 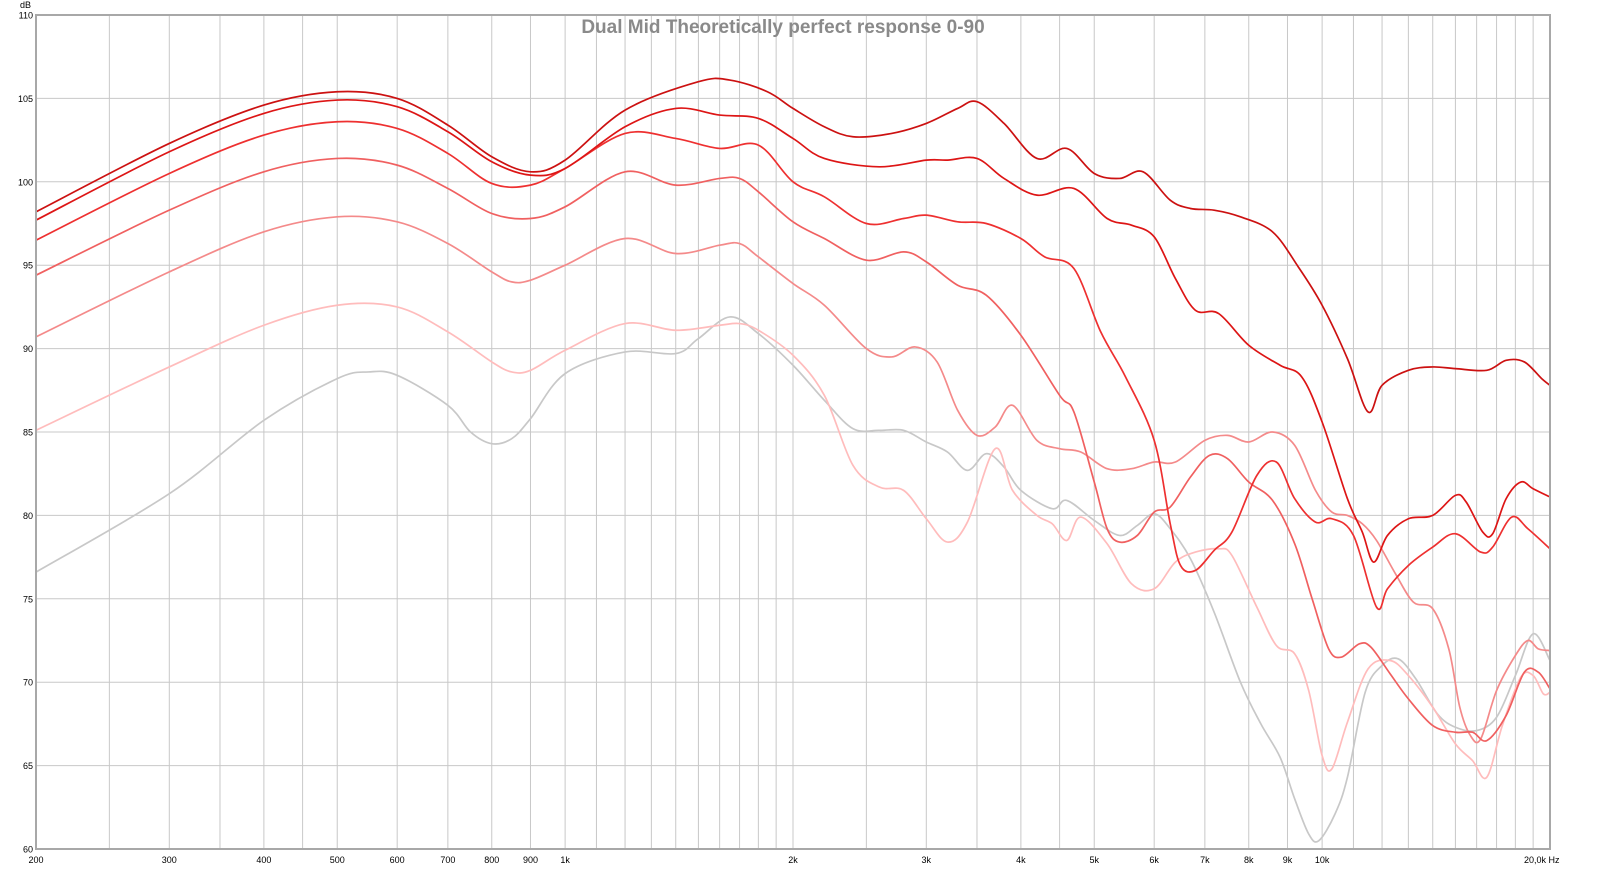 What do you see at coordinates (447, 860) in the screenshot?
I see `x-tick-label: 700` at bounding box center [447, 860].